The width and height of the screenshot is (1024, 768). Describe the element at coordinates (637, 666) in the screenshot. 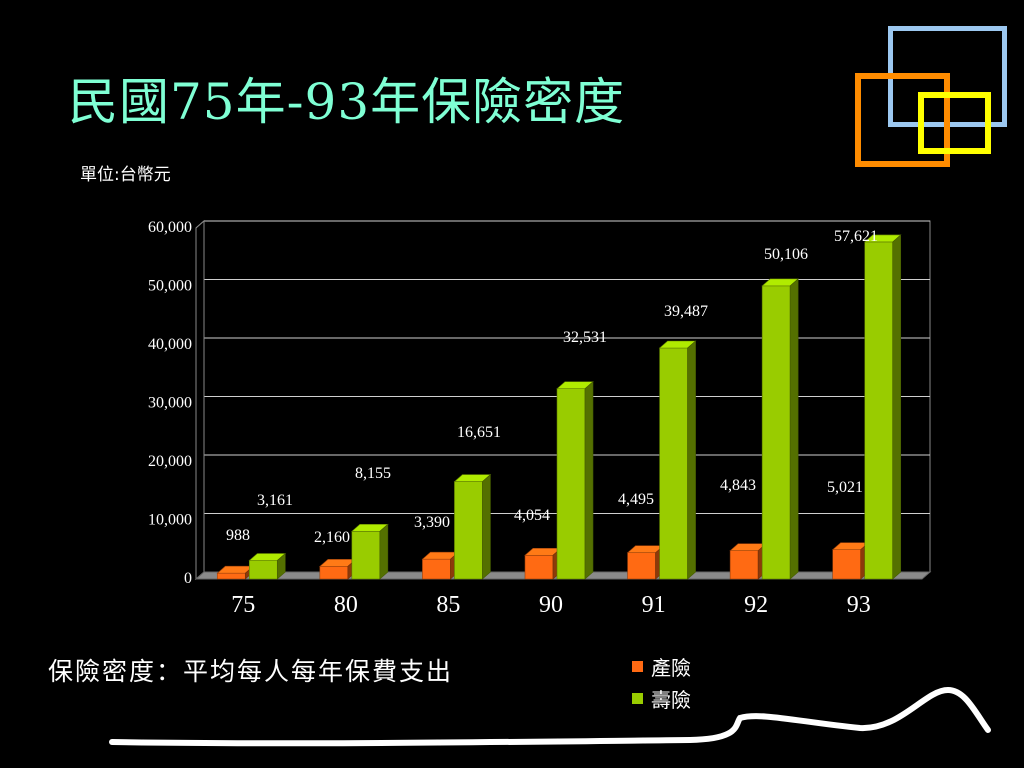

I see `legend-swatch-property` at that location.